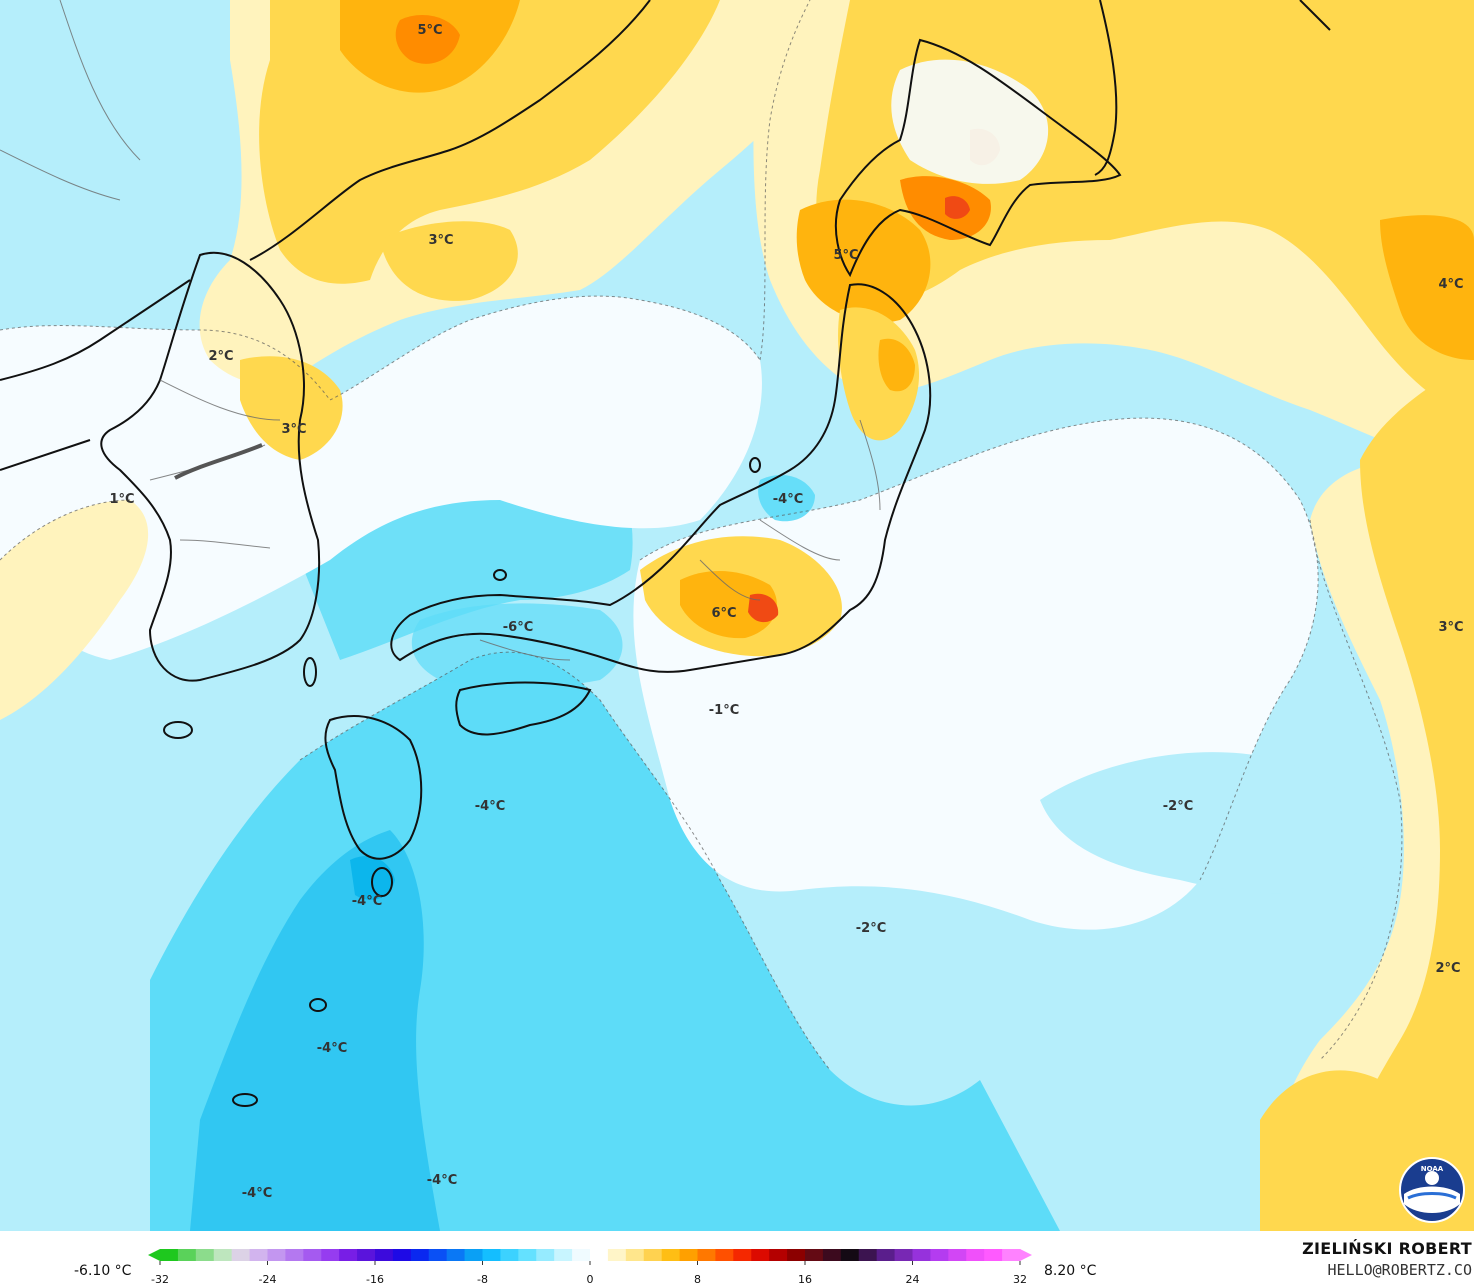  I want to click on author-name: ZIELIŃSKI ROBERT, so click(1387, 1248).